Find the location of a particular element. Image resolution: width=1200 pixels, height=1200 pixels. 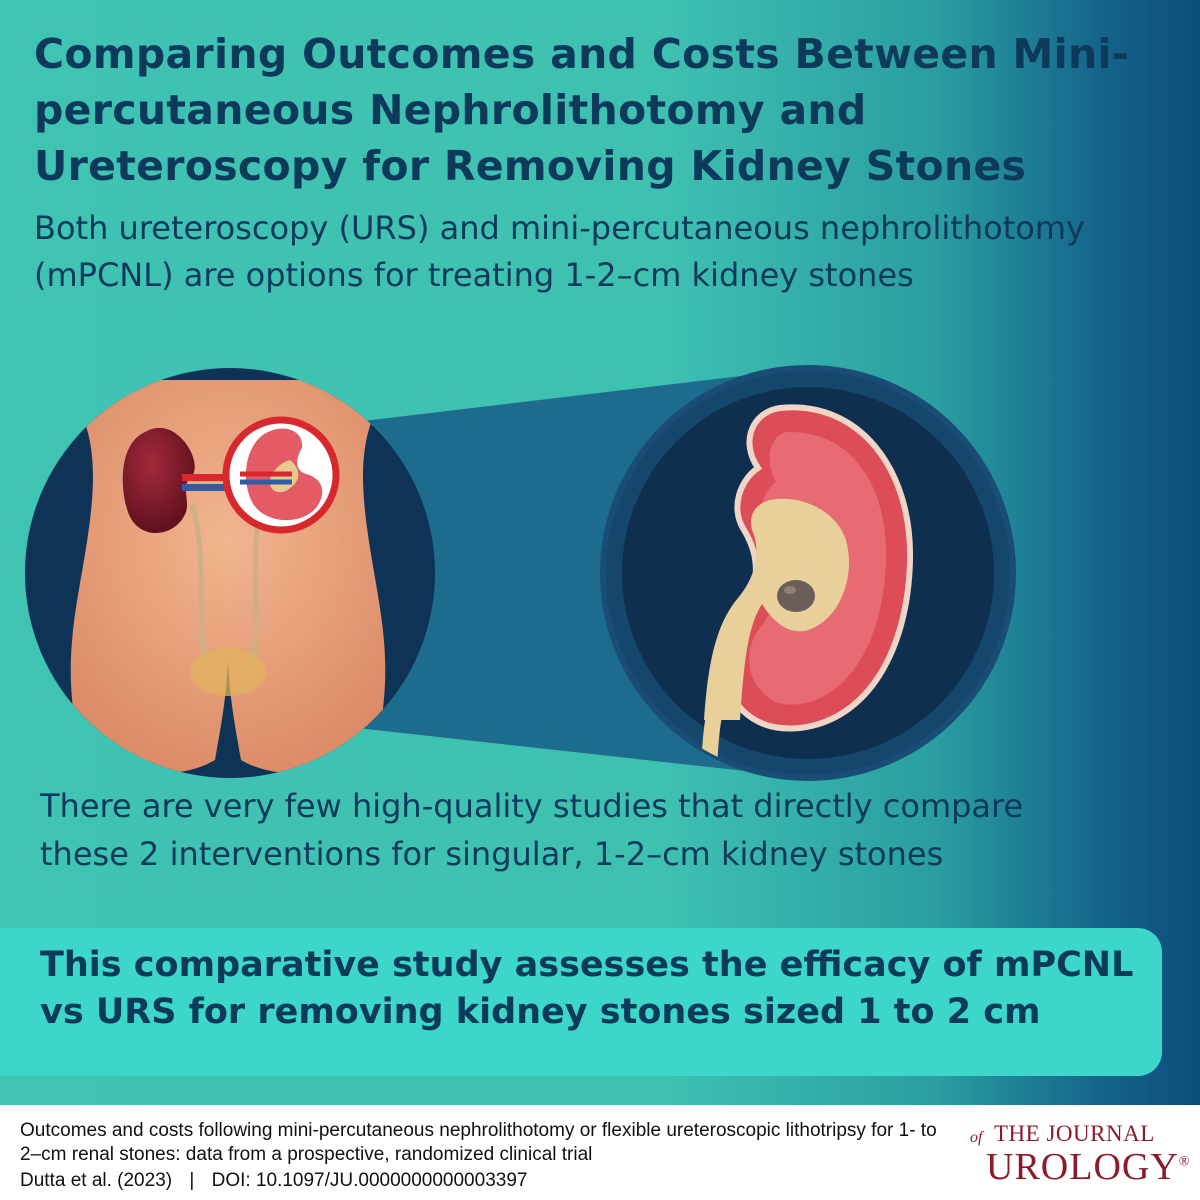

aim-panel is located at coordinates (581, 1002).